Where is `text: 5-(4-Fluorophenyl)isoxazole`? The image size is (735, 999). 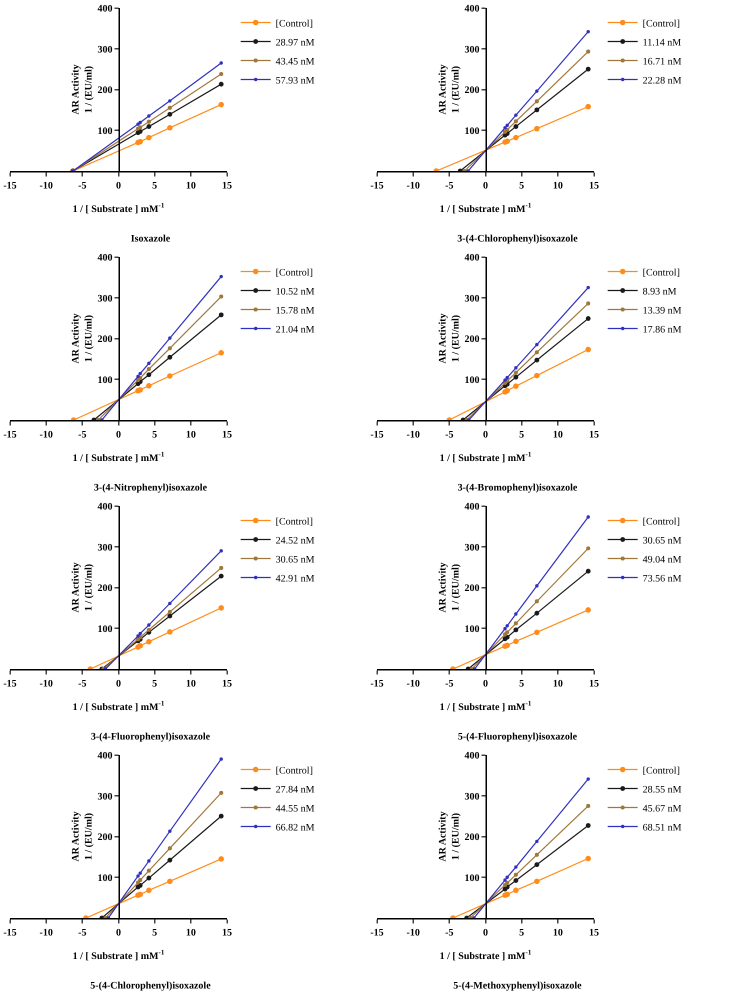 text: 5-(4-Fluorophenyl)isoxazole is located at coordinates (518, 737).